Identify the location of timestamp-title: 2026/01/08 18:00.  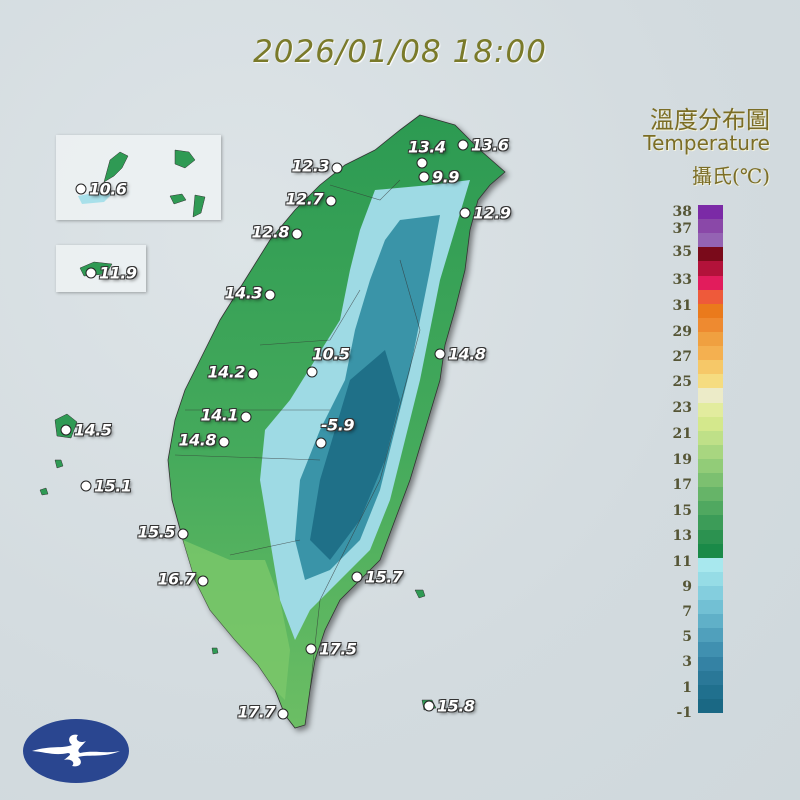
(400, 52).